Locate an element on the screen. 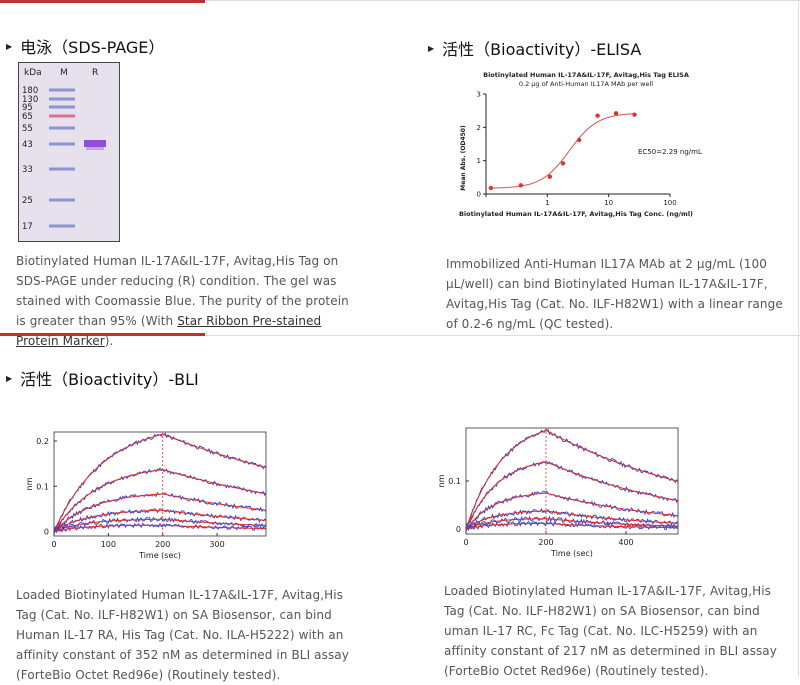  gel-sample-band is located at coordinates (95, 143).